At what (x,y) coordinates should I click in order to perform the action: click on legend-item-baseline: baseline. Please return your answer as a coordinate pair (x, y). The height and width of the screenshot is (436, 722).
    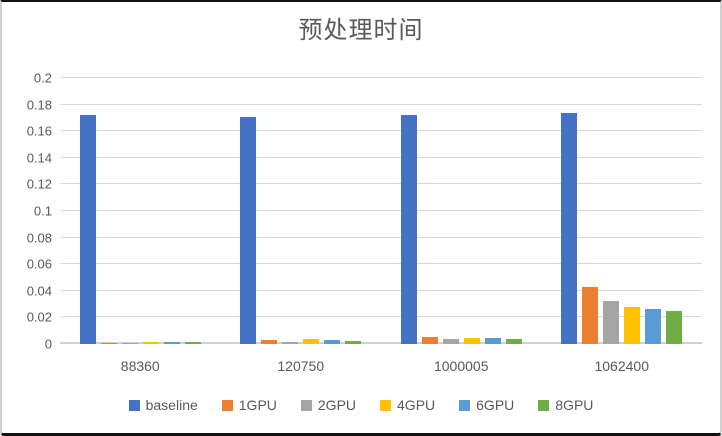
    Looking at the image, I should click on (163, 405).